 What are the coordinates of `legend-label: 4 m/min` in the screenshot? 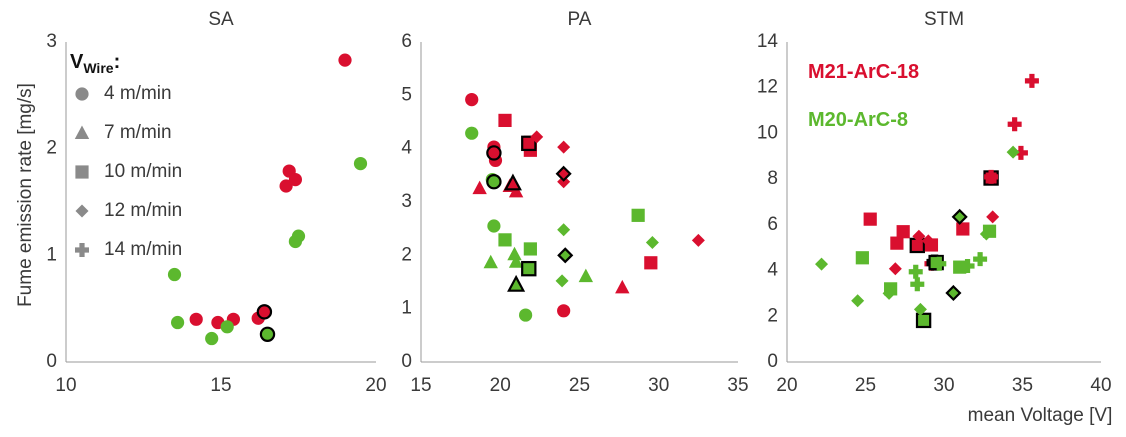 It's located at (138, 93).